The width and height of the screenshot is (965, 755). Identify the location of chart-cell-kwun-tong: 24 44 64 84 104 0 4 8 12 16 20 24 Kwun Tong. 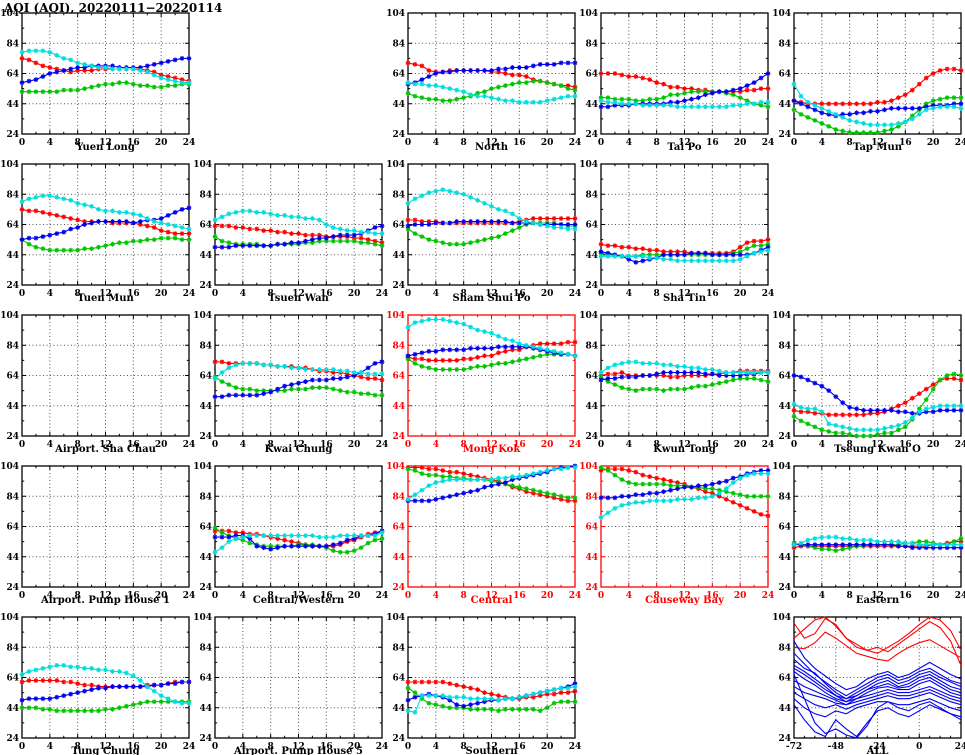
(676, 378).